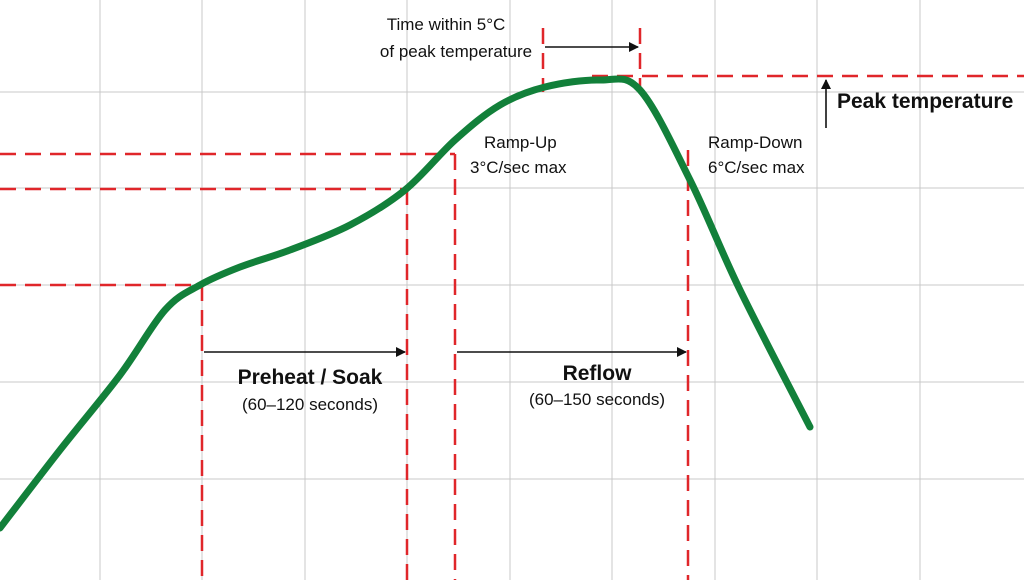  Describe the element at coordinates (598, 373) in the screenshot. I see `reflow-label: Reflow` at that location.